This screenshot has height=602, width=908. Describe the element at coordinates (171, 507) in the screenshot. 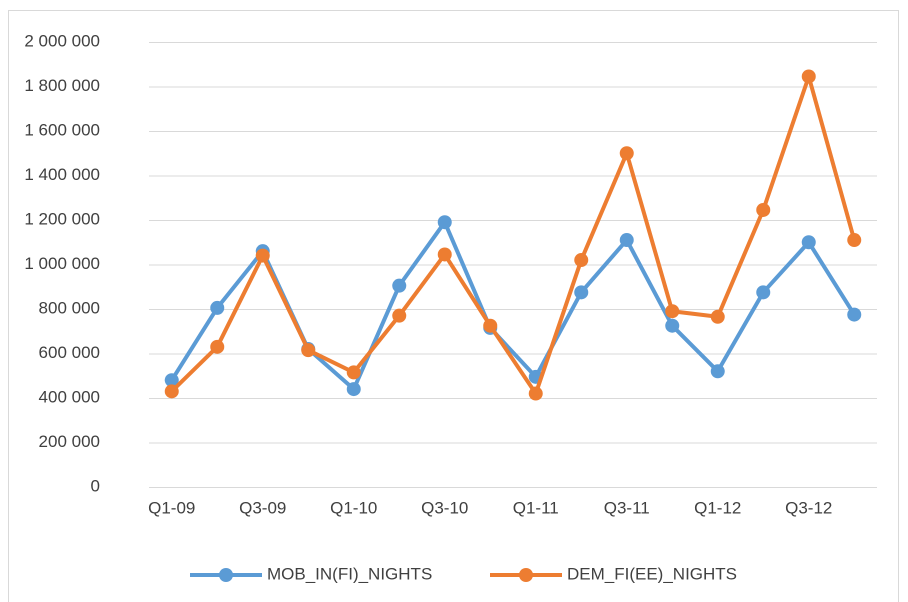

I see `x-tick-label: Q1-09` at that location.